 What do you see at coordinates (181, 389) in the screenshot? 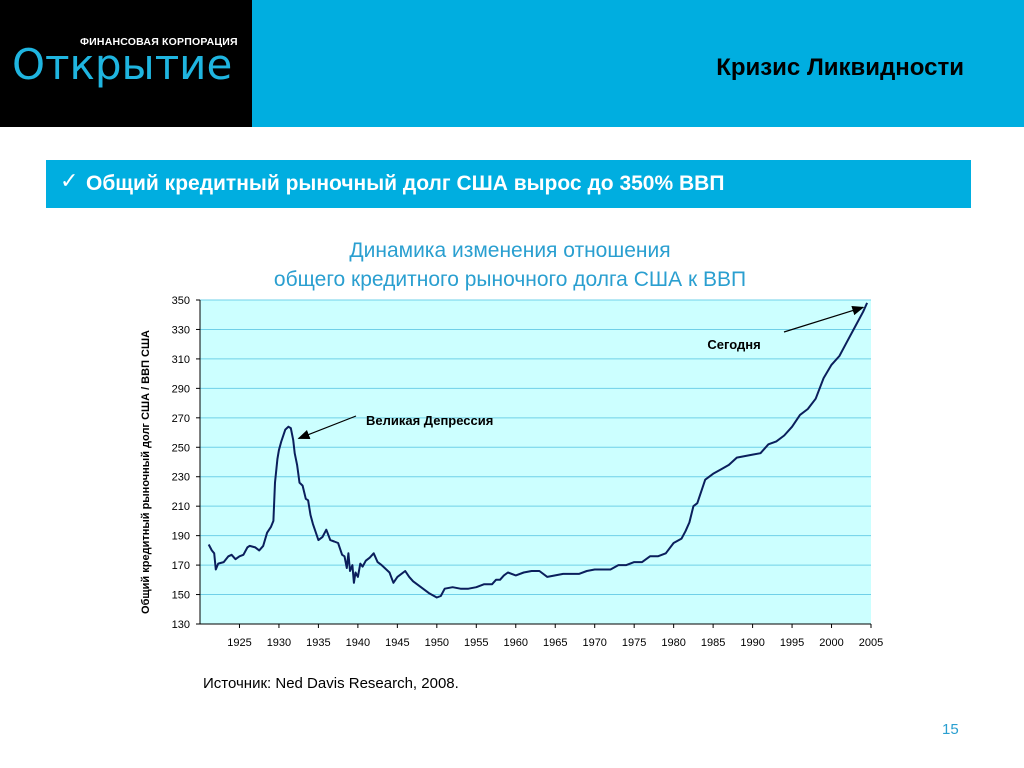
I see `y-tick-label: 290` at bounding box center [181, 389].